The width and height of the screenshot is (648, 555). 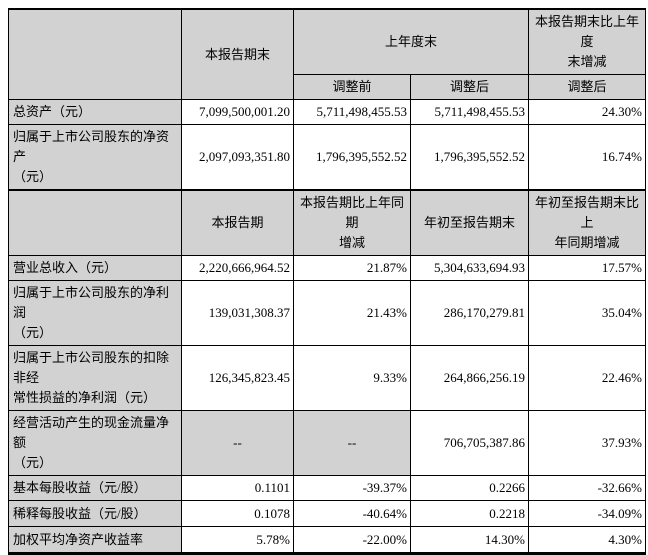 What do you see at coordinates (95, 112) in the screenshot?
I see `row-label: 总资产（元）` at bounding box center [95, 112].